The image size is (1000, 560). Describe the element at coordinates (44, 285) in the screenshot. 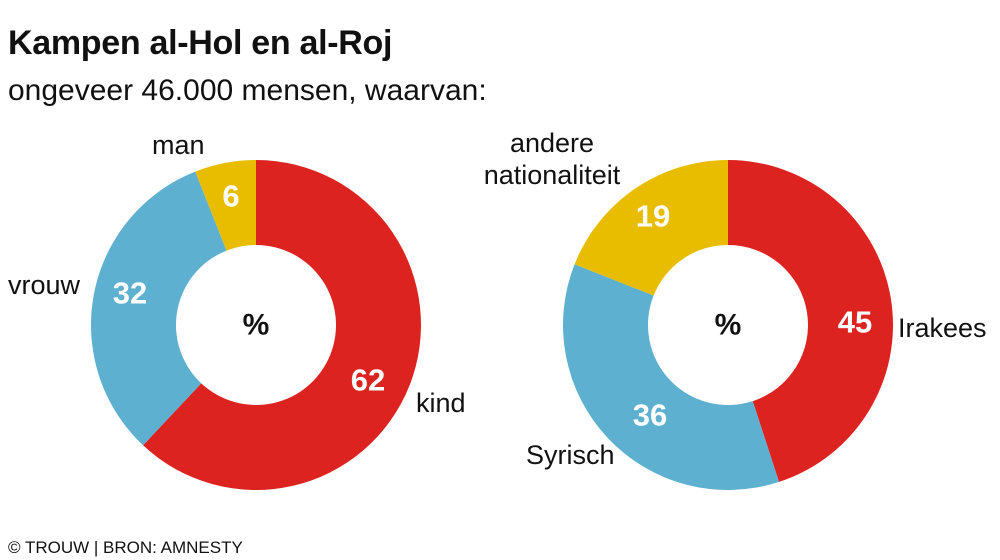

I see `category-label: vrouw` at that location.